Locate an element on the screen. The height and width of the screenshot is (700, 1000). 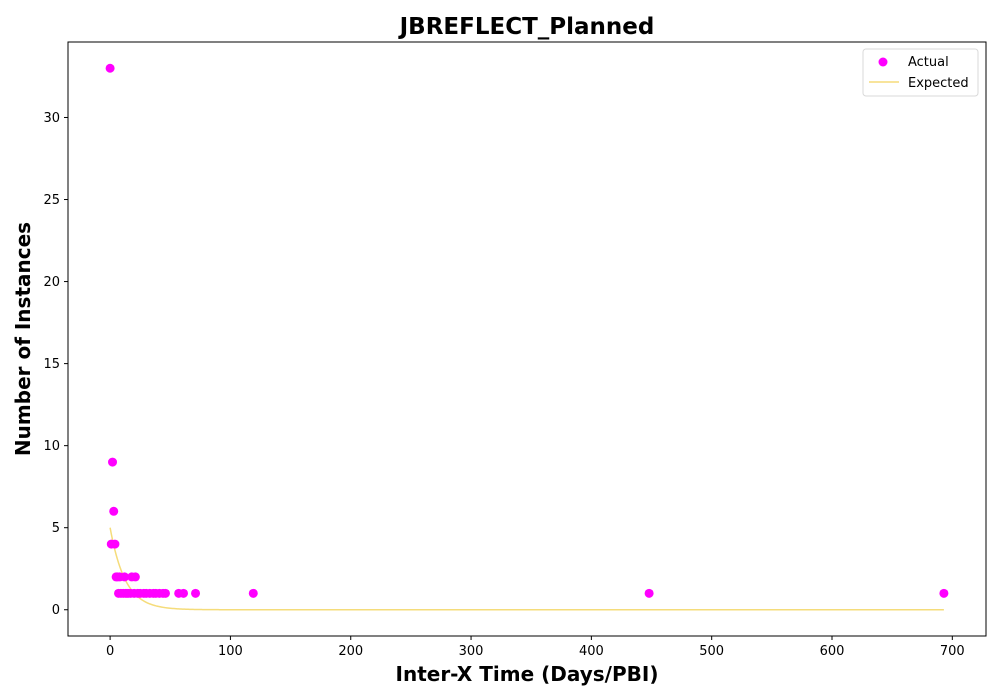
legend-actual-label: Actual is located at coordinates (928, 62).